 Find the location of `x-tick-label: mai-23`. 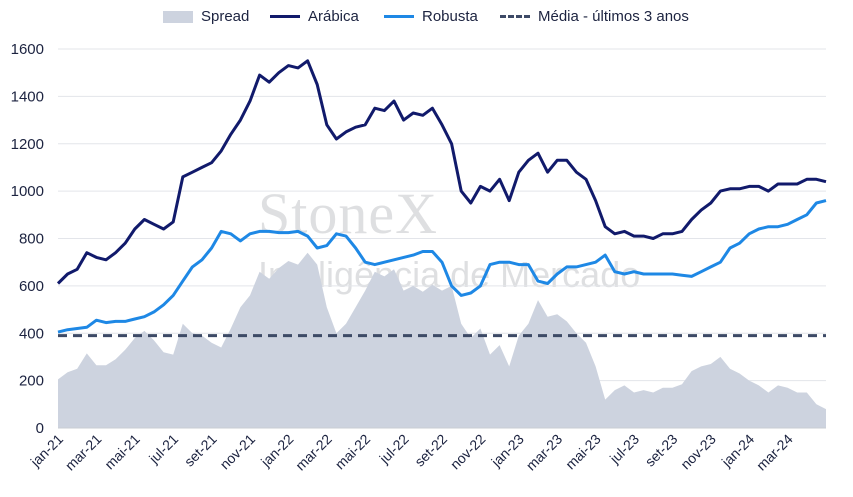

x-tick-label: mai-23 is located at coordinates (583, 452).